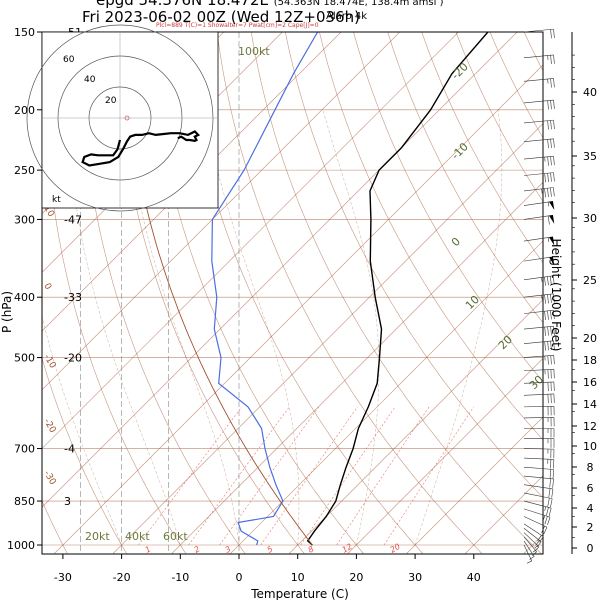  What do you see at coordinates (590, 360) in the screenshot?
I see `height-tick-label: 18` at bounding box center [590, 360].